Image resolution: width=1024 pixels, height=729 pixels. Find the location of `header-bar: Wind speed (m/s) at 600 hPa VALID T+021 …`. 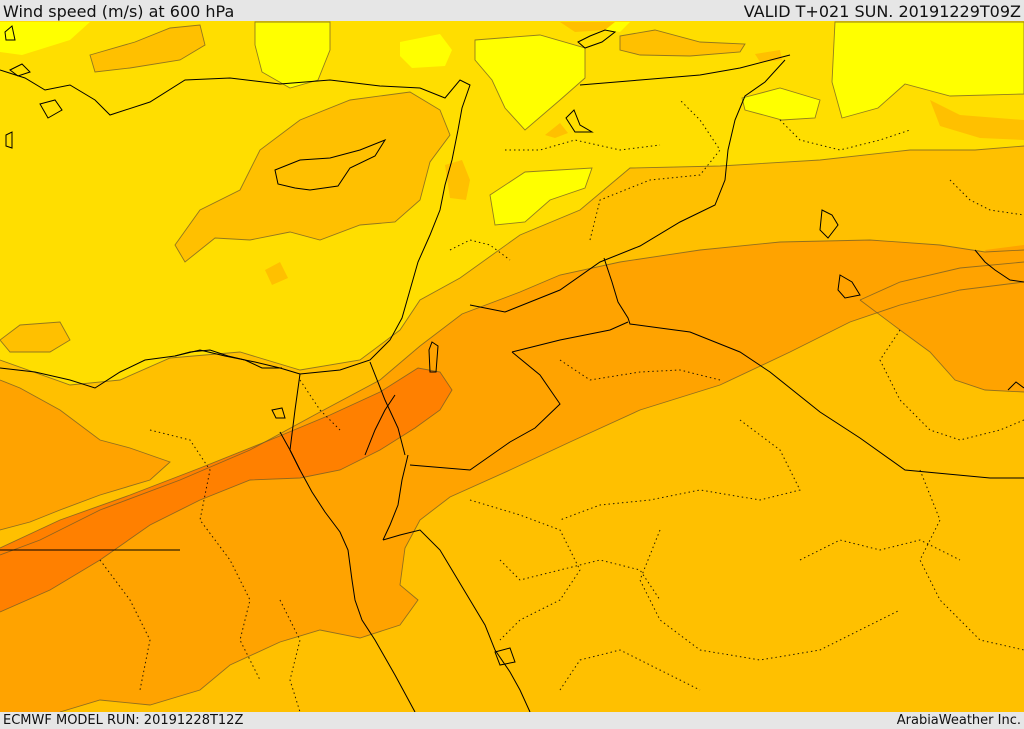

header-bar: Wind speed (m/s) at 600 hPa VALID T+021 … is located at coordinates (512, 11).